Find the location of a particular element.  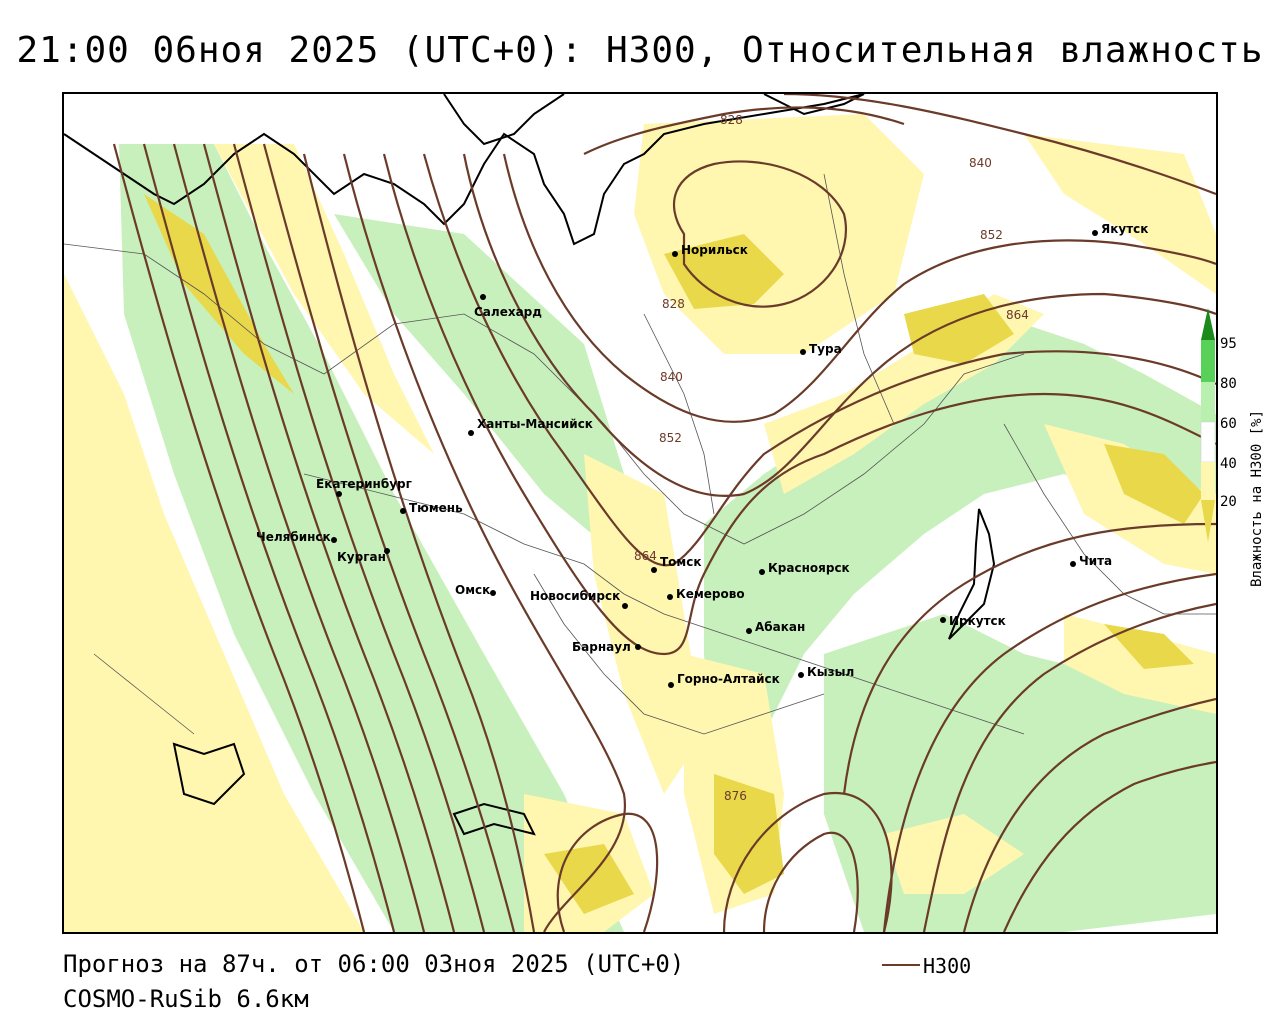

city-label: Красноярск is located at coordinates (809, 568).